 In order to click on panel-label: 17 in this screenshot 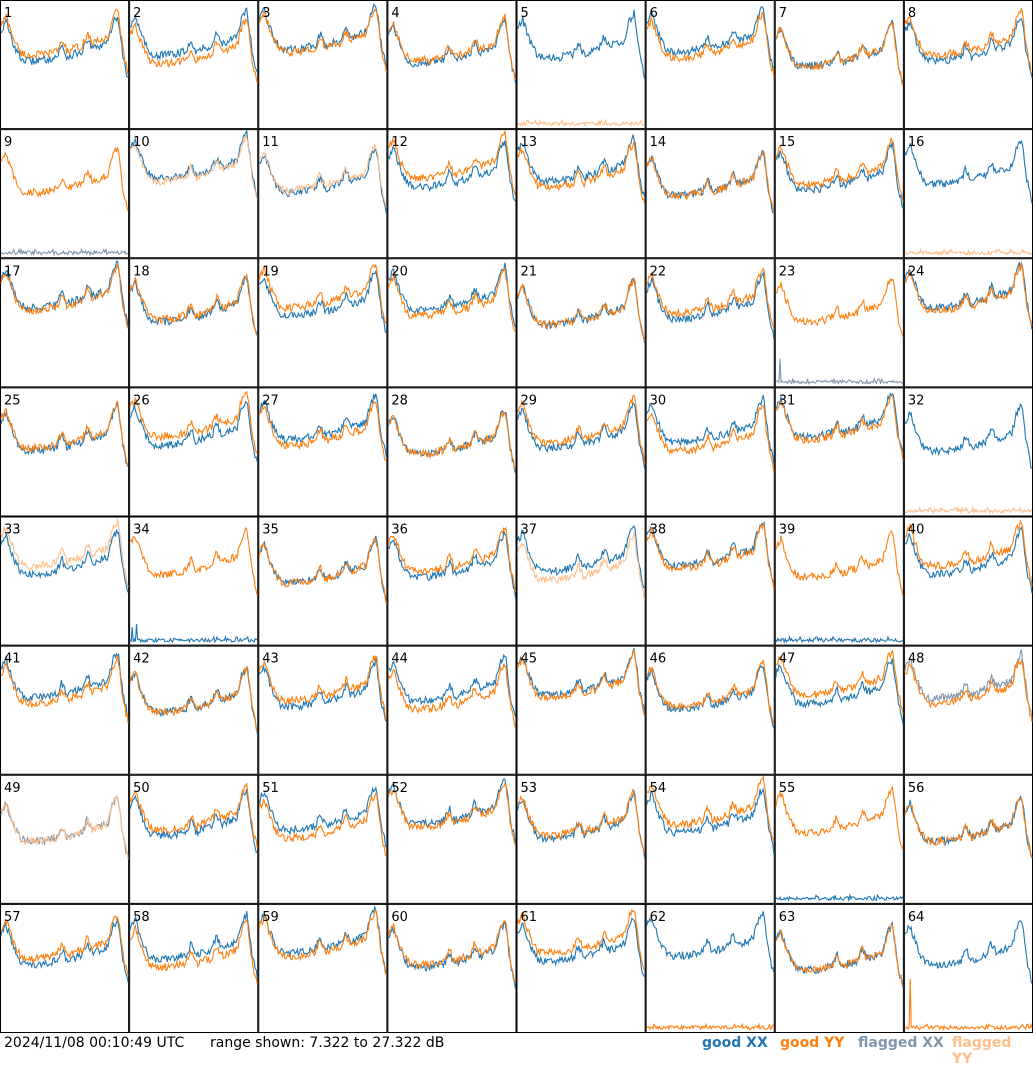, I will do `click(12, 271)`.